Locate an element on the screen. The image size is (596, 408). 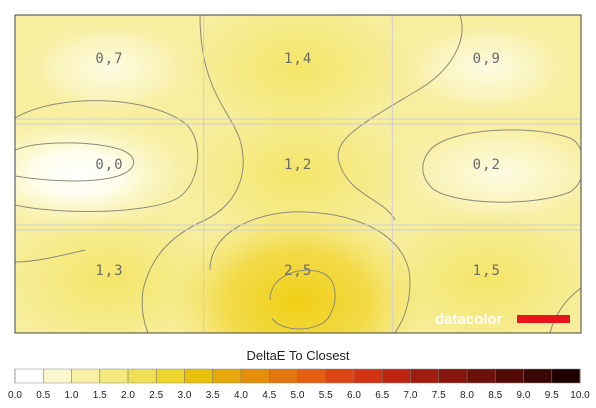
scale-tick-label: 7.0 is located at coordinates (411, 395).